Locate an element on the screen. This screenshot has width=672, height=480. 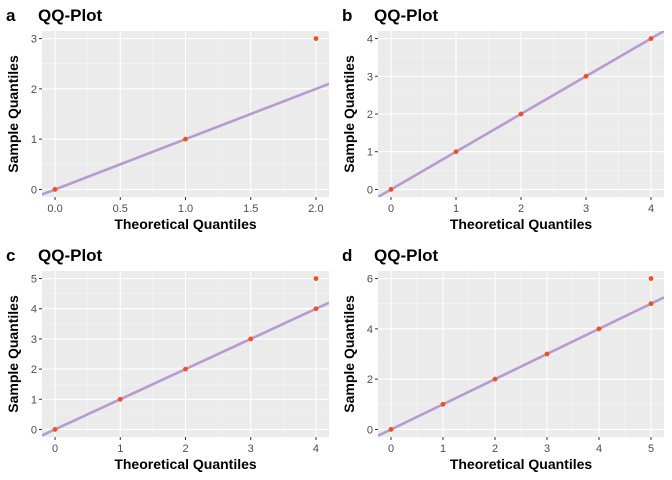
x-tick-label: 2.0 is located at coordinates (315, 209).